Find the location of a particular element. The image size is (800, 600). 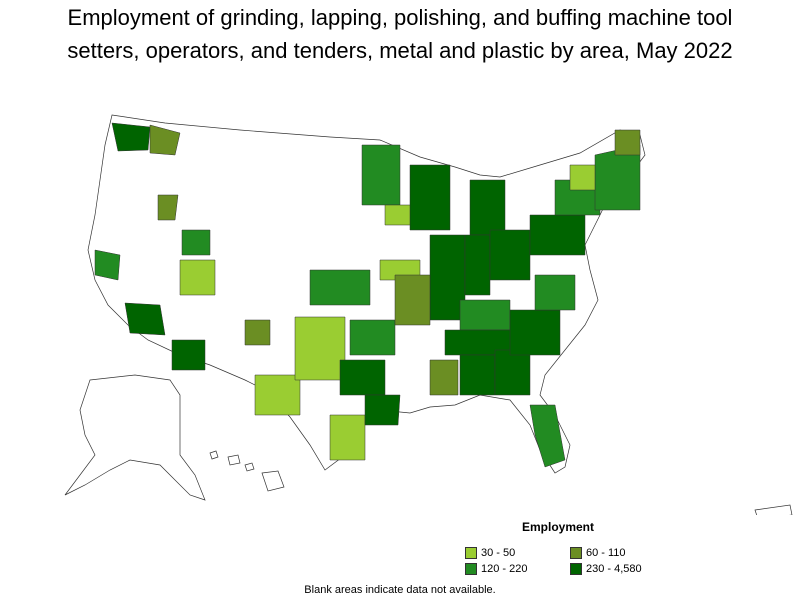

region-pennsylvania is located at coordinates (557, 235).